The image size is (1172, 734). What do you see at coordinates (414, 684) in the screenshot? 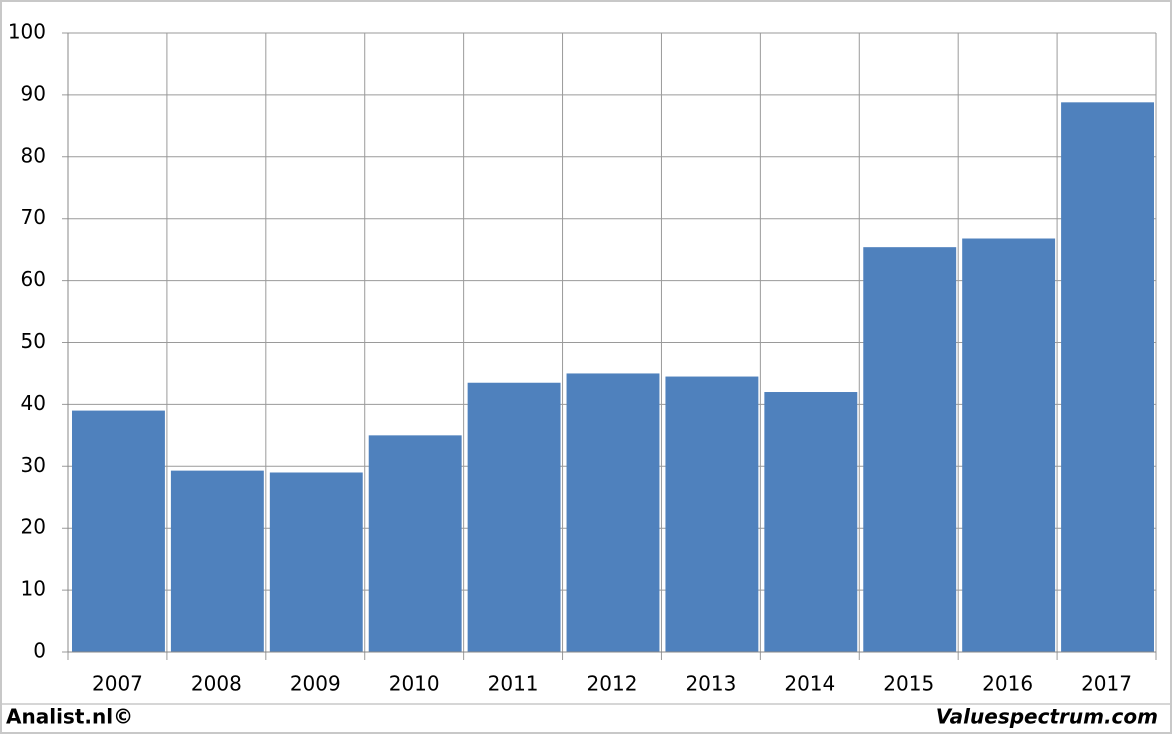
I see `x-tick-label: 2010` at bounding box center [414, 684].